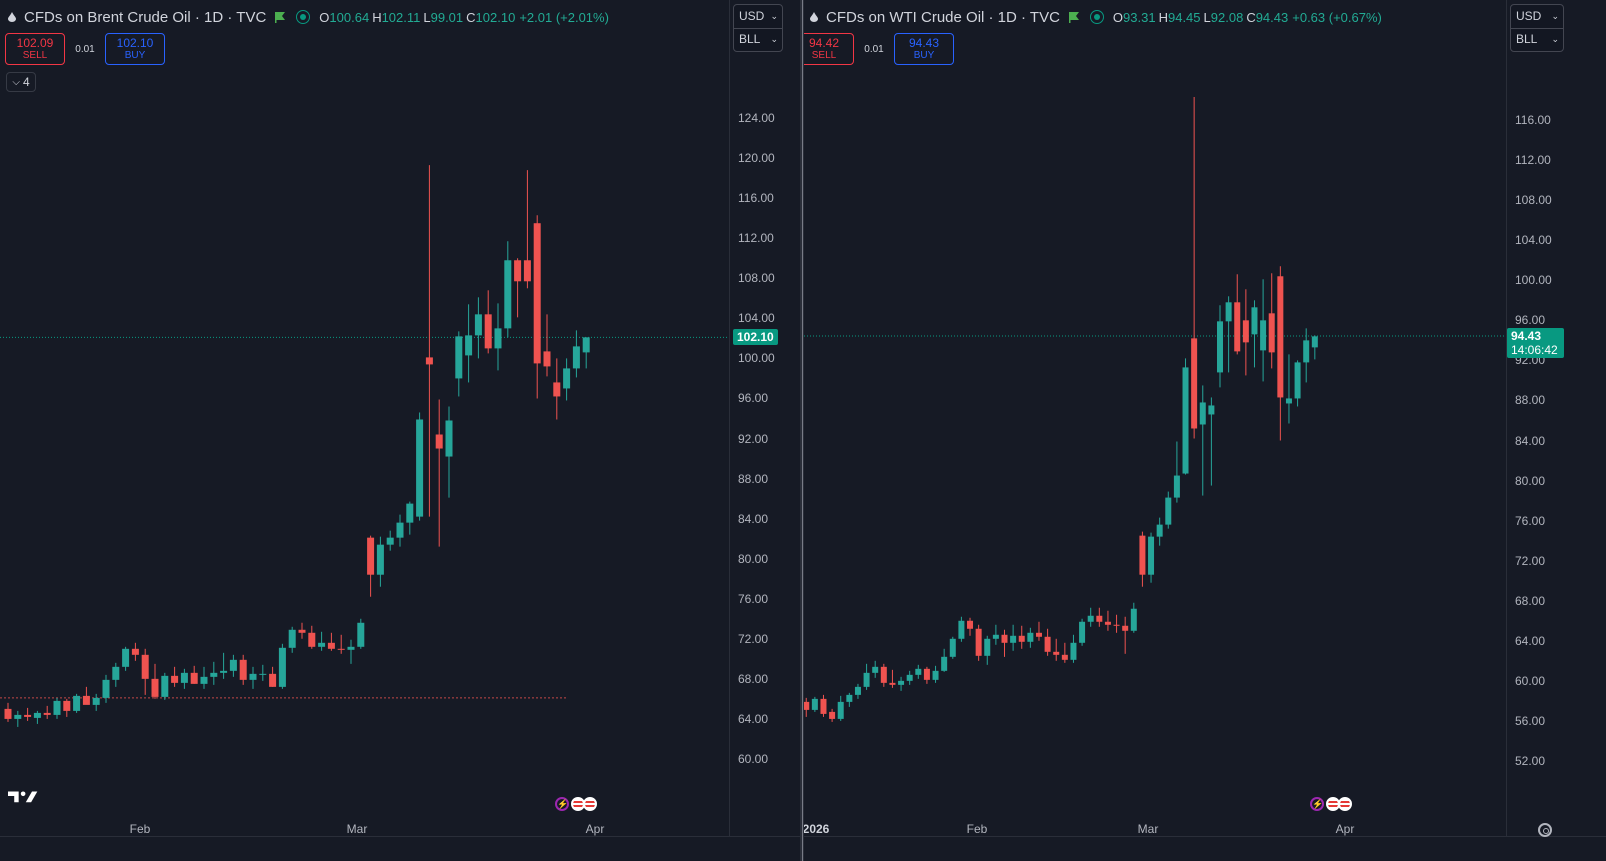 Image resolution: width=1606 pixels, height=861 pixels. I want to click on symbol-title: CFDs on WTI Crude Oil · 1D · TVC, so click(943, 17).